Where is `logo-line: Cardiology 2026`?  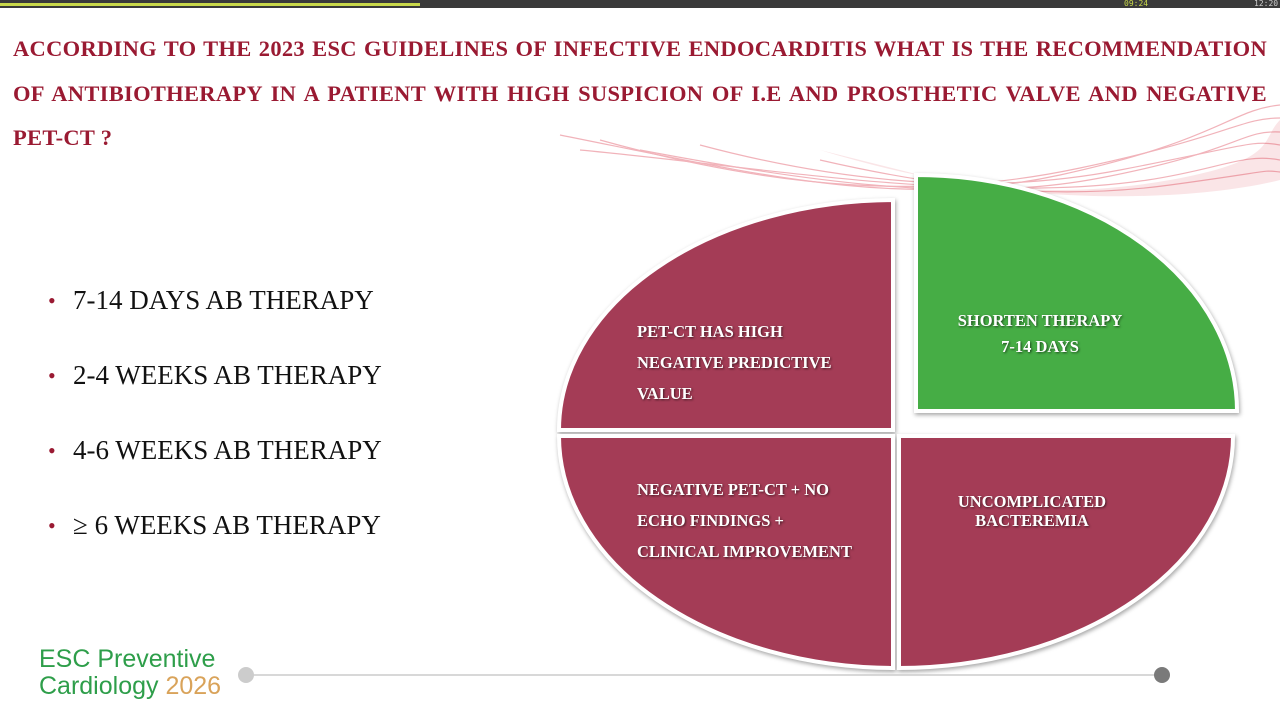
logo-line: Cardiology 2026 is located at coordinates (130, 686).